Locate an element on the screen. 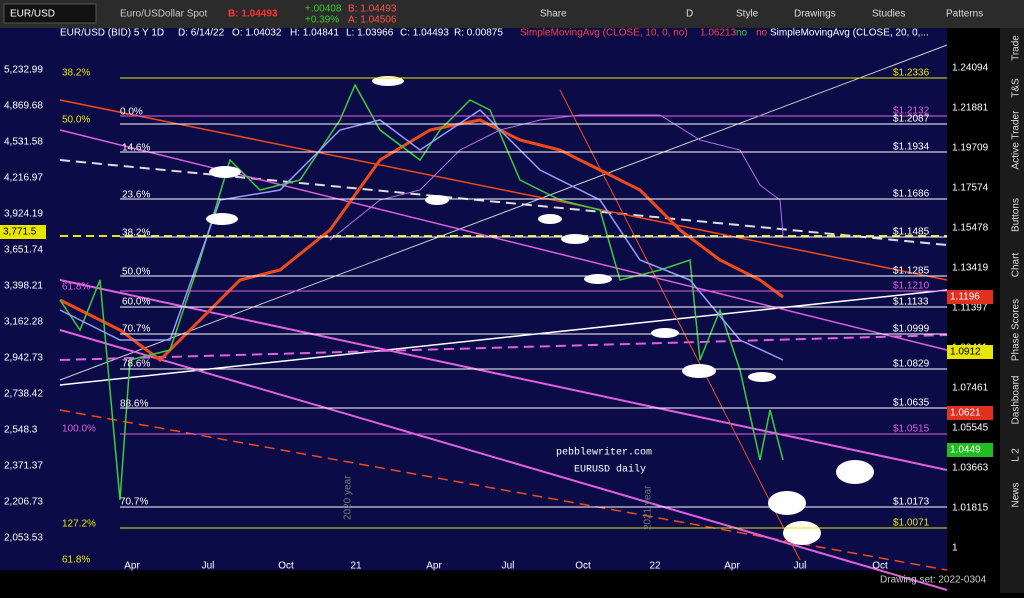 The width and height of the screenshot is (1024, 598). header-close: C: 1.04493 is located at coordinates (424, 33).